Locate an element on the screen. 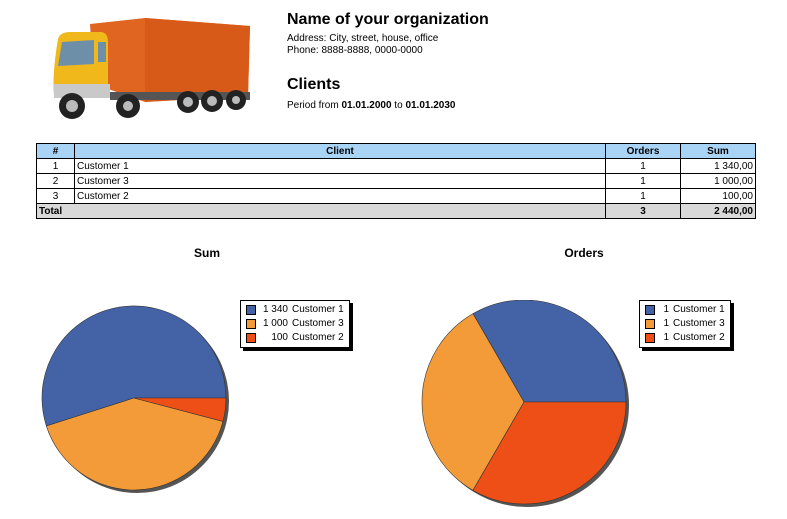  table-row: 1 Customer 1 1 1 340,00 is located at coordinates (396, 166).